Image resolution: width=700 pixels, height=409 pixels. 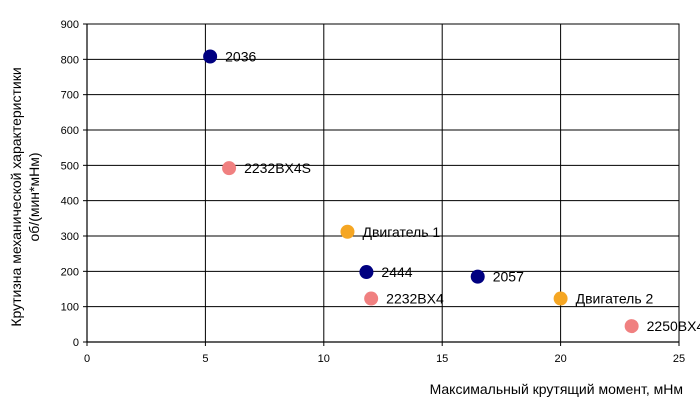 I want to click on y-tick-label: 400, so click(x=70, y=202).